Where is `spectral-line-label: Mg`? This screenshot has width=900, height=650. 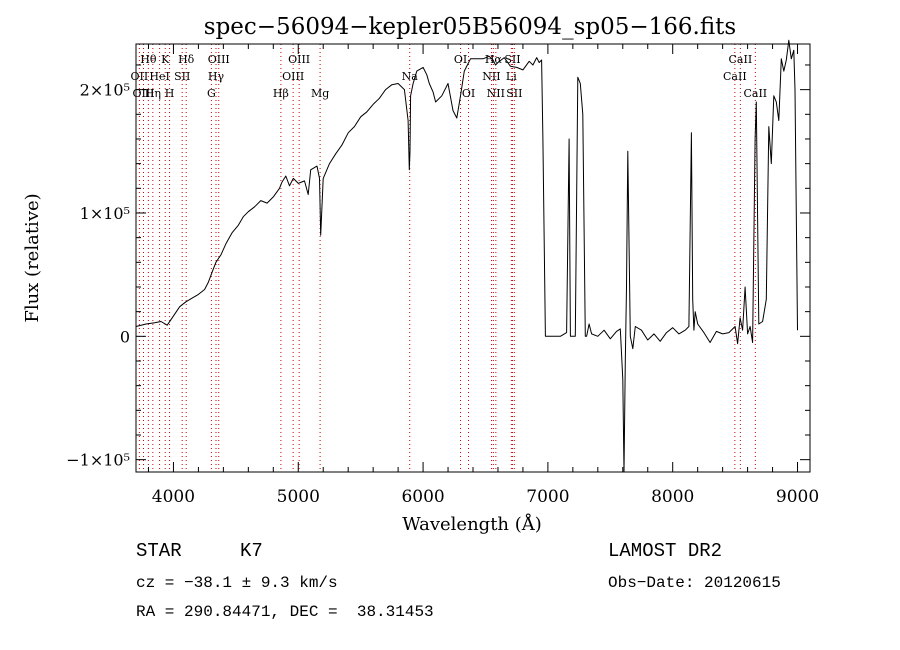 spectral-line-label: Mg is located at coordinates (320, 93).